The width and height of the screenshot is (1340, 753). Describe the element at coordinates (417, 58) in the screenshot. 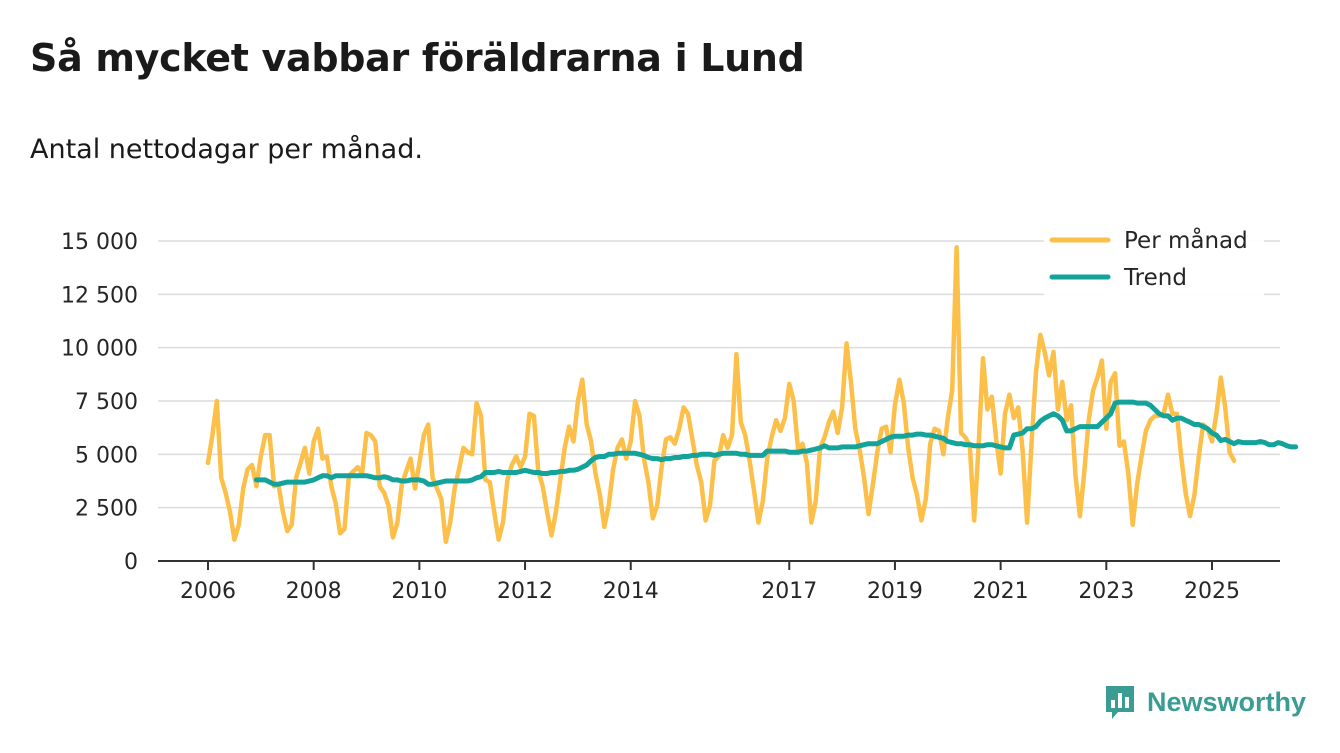

I see `chart-title: Så mycket vabbar föräldrarna i Lund` at that location.